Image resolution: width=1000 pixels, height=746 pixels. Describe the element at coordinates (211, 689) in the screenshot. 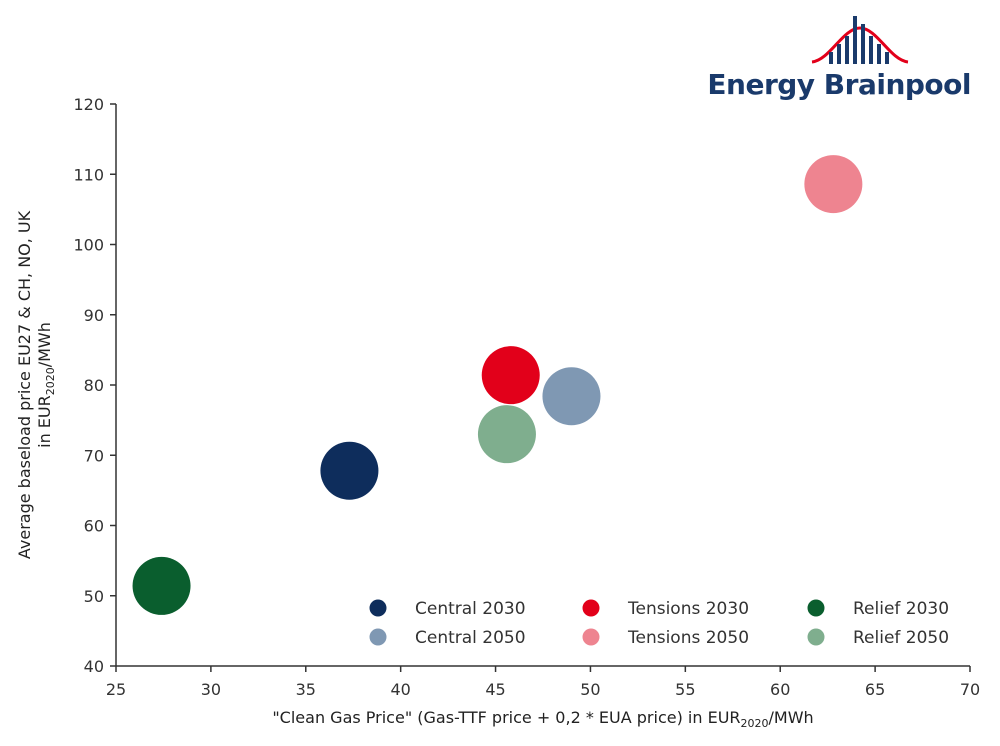

I see `x-tick-label: 30` at that location.